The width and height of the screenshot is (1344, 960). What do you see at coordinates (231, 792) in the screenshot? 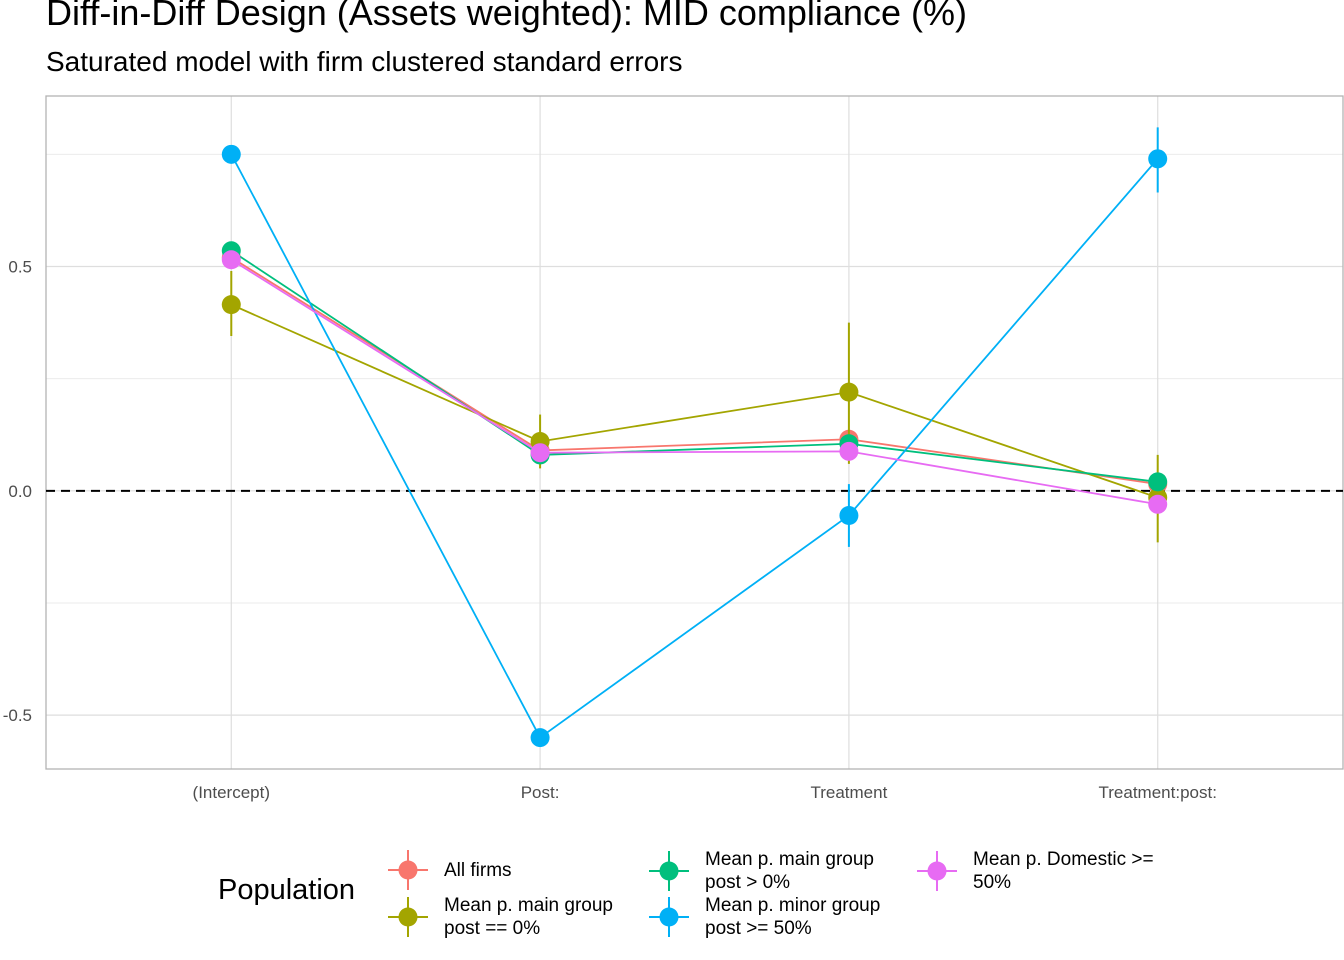
I see `x-tick-label: (Intercept)` at bounding box center [231, 792].